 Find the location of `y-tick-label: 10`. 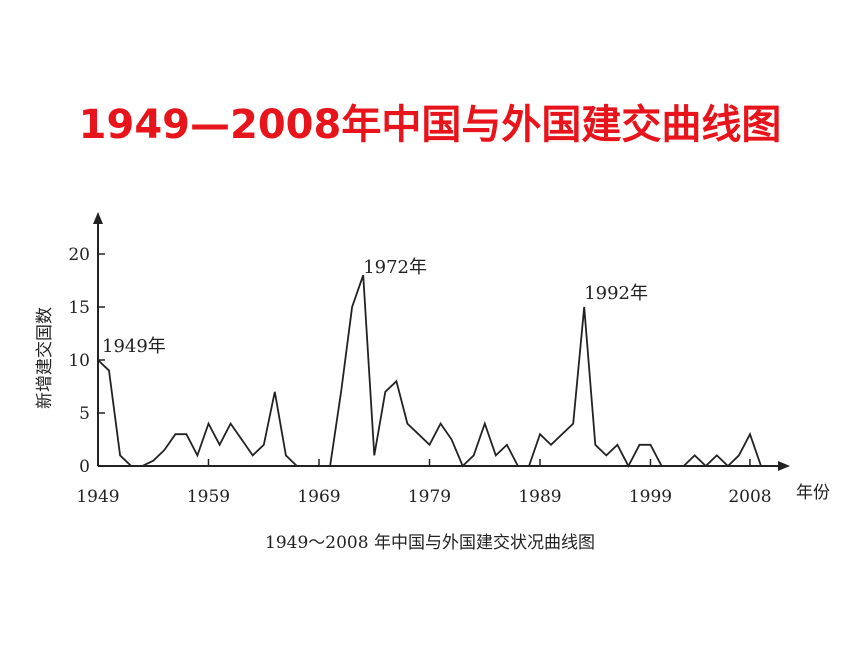

y-tick-label: 10 is located at coordinates (79, 361).